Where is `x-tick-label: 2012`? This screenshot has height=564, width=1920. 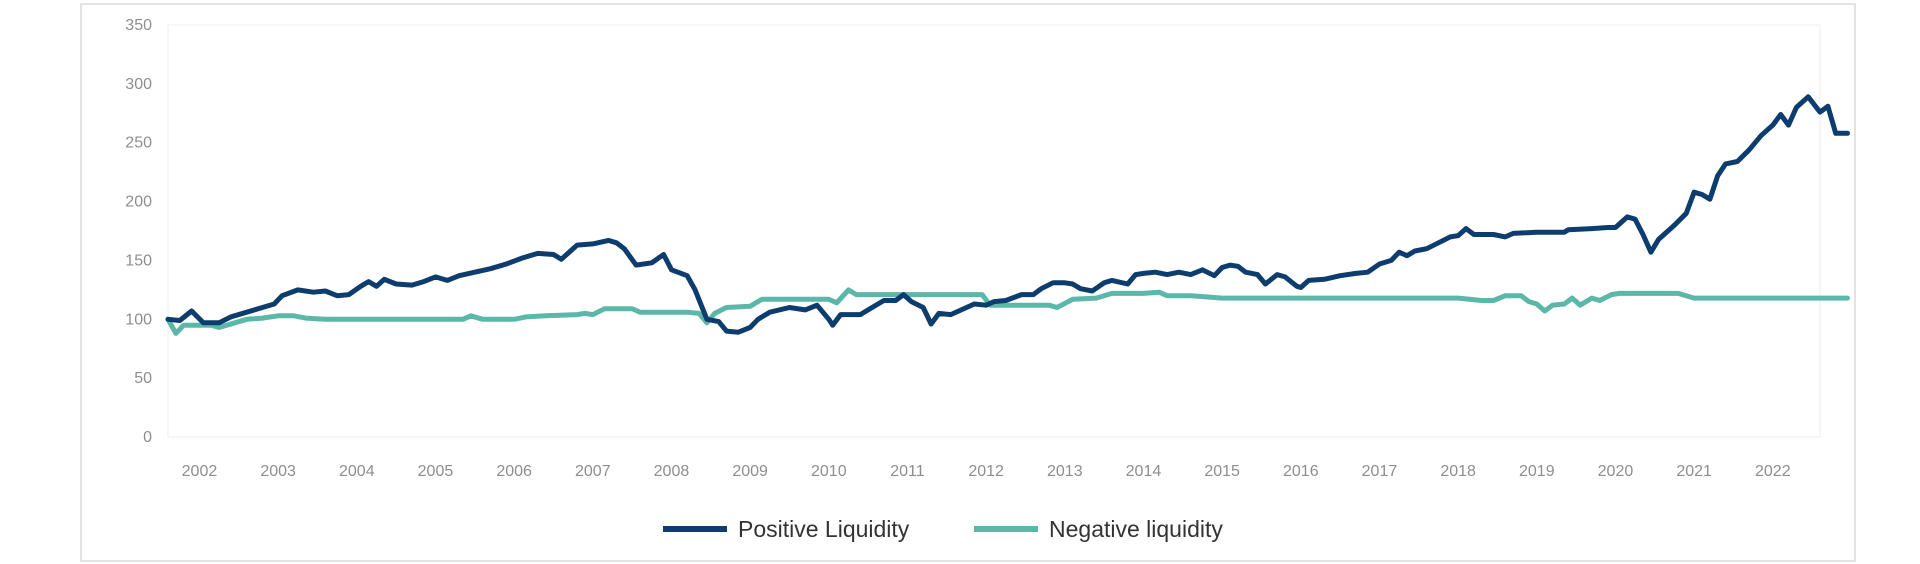
x-tick-label: 2012 is located at coordinates (986, 471).